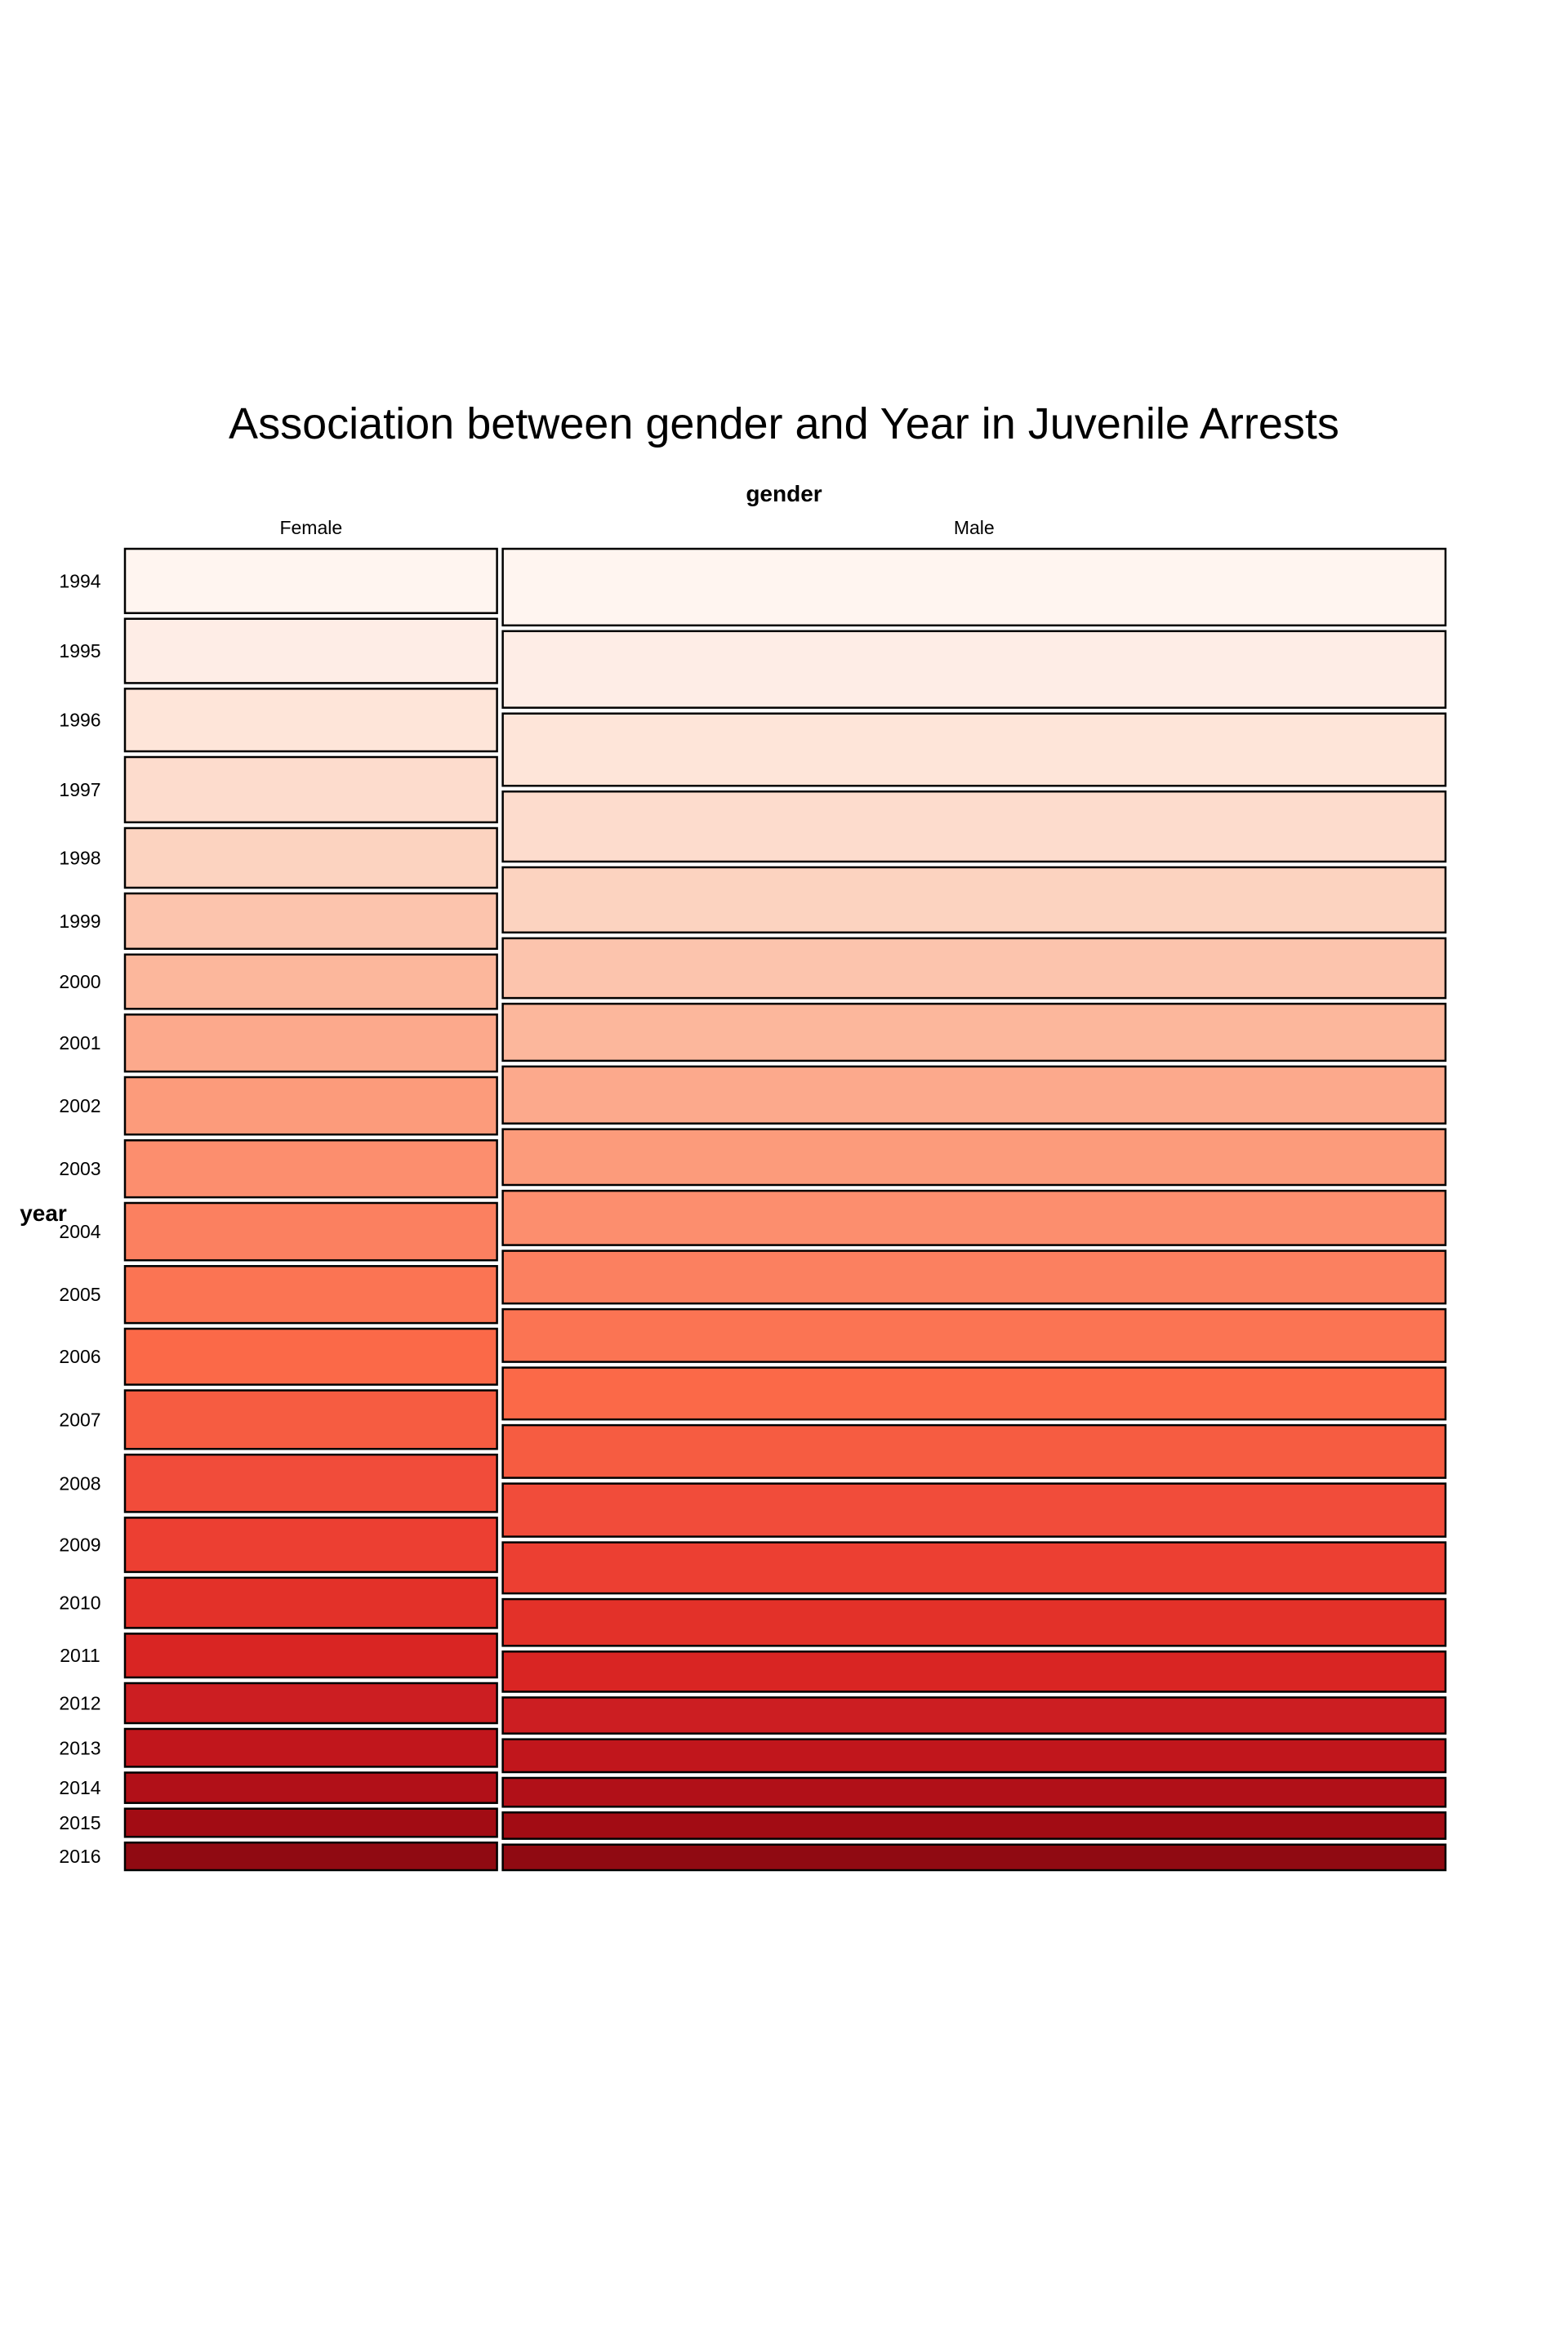 Image resolution: width=1568 pixels, height=2352 pixels. Describe the element at coordinates (79, 651) in the screenshot. I see `row-label-1995: 1995` at that location.